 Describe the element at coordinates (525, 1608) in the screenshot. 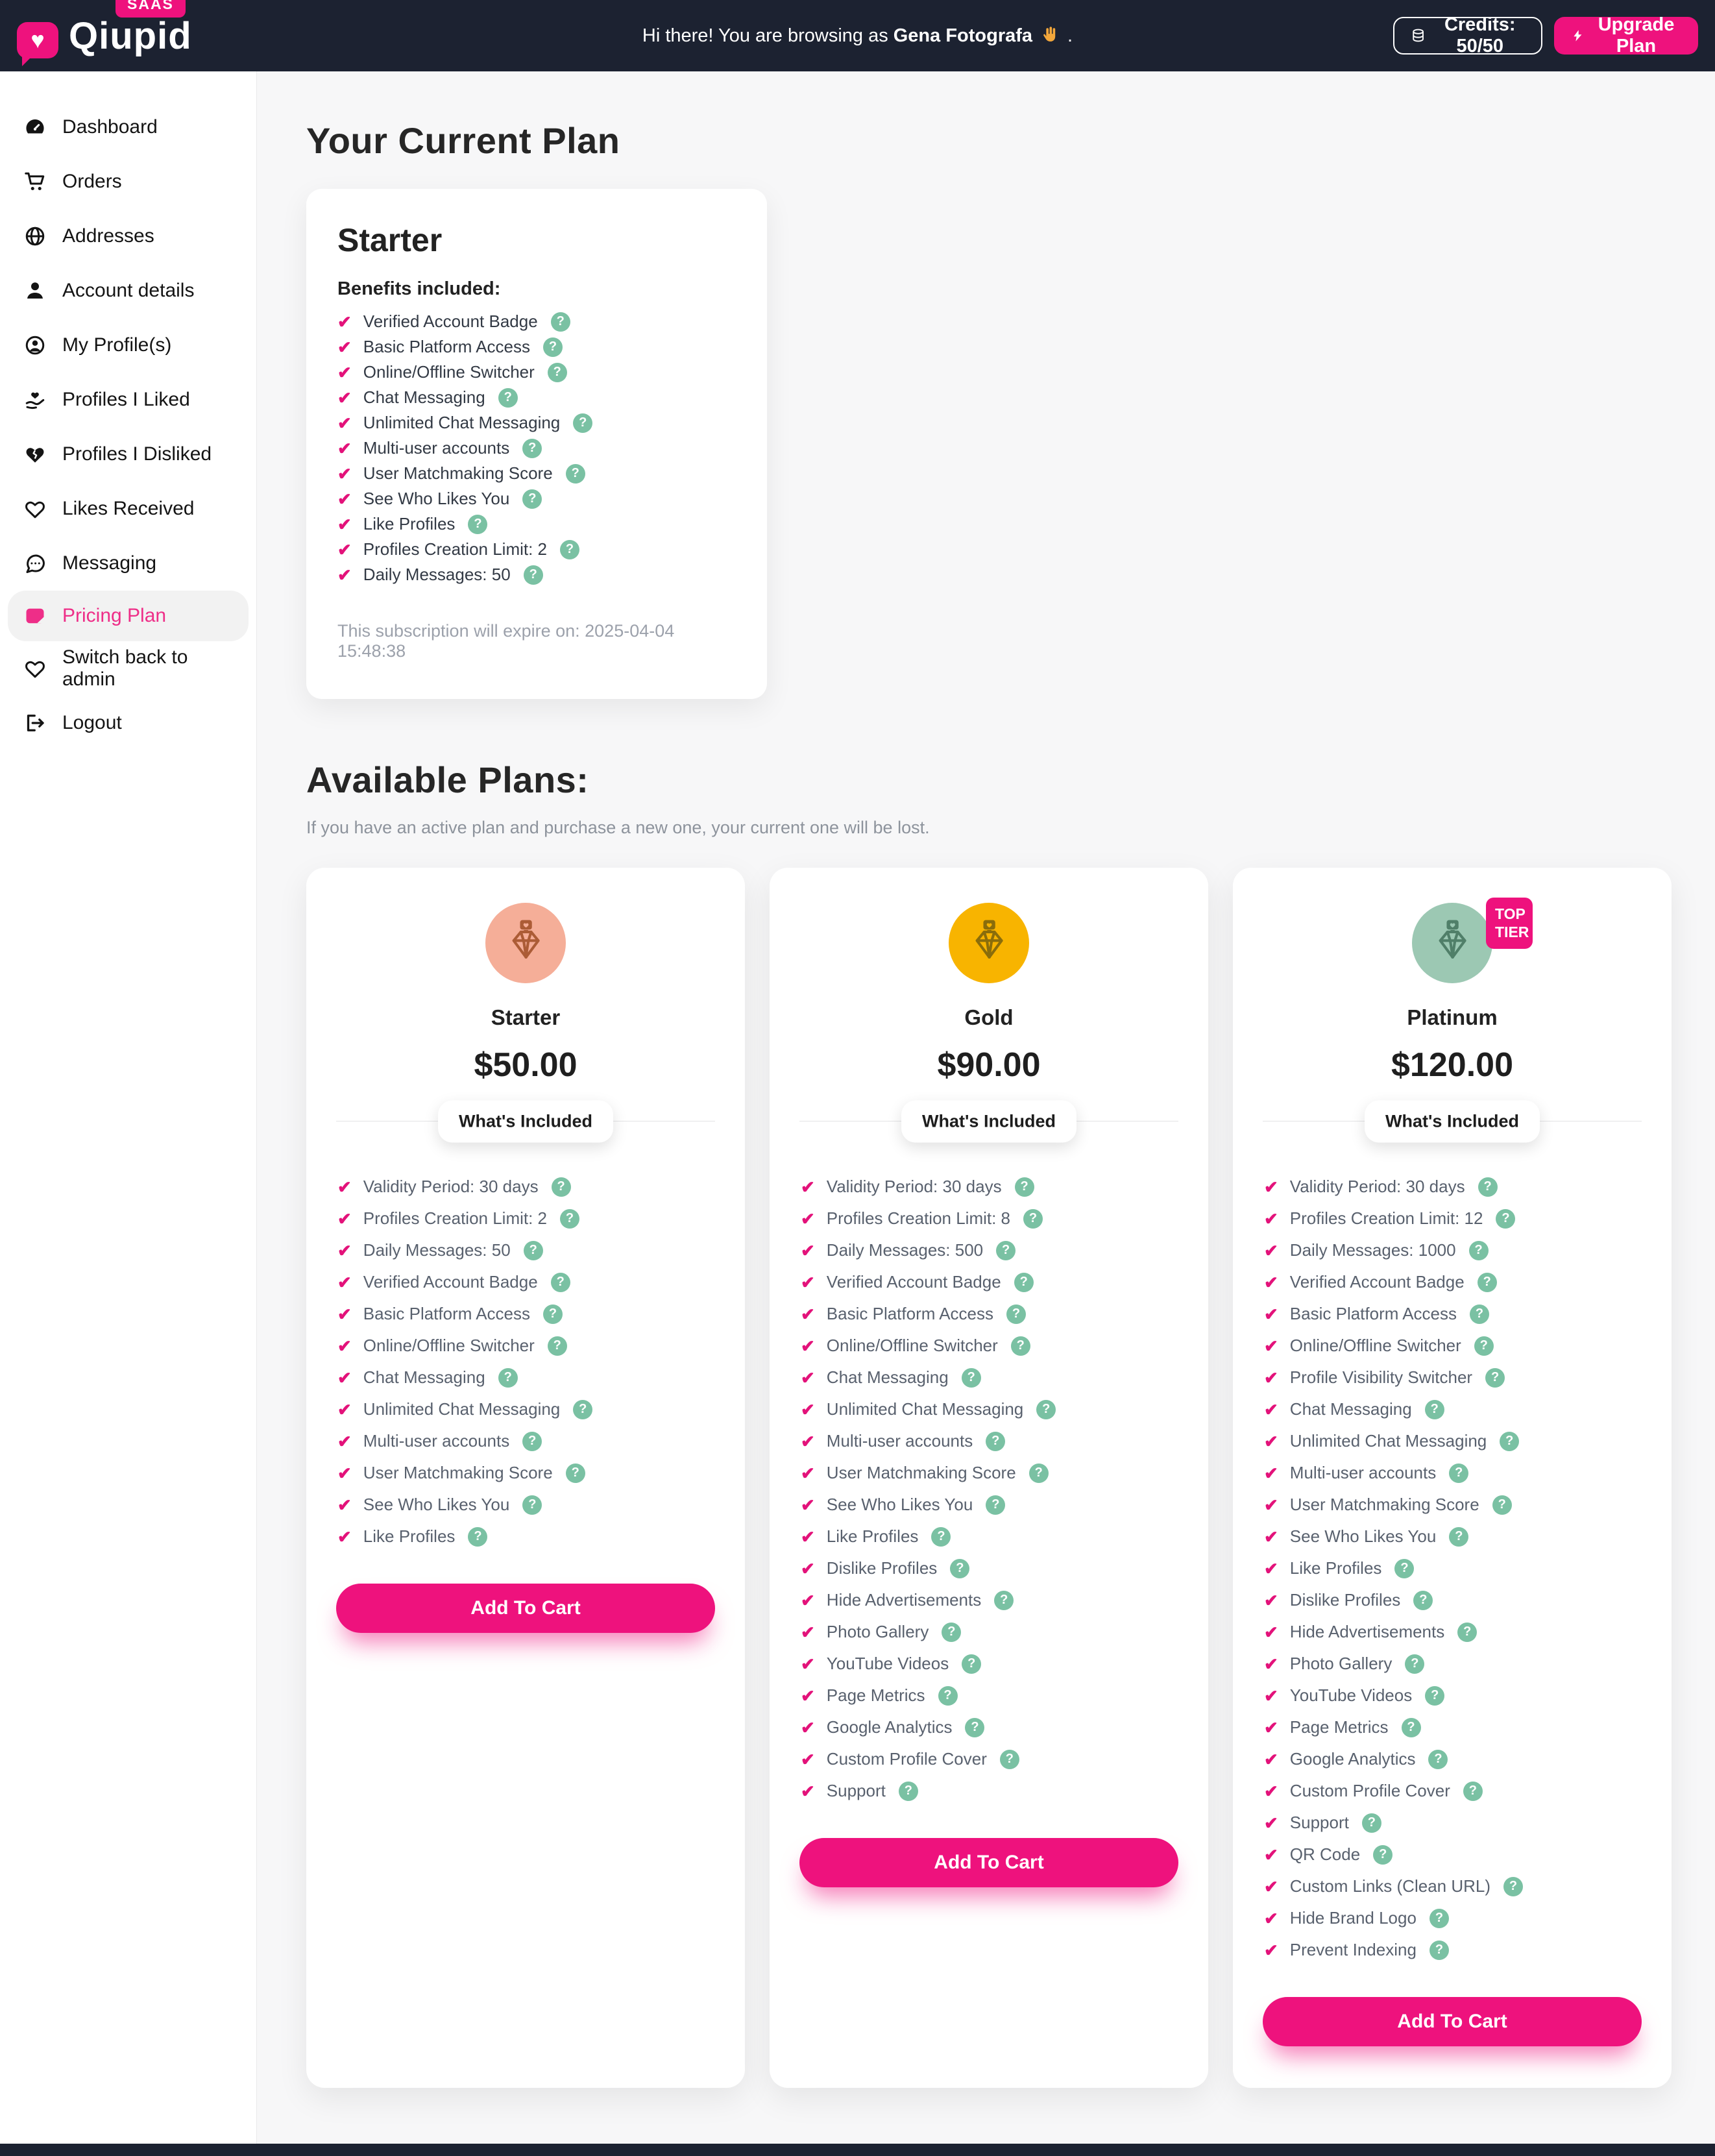

I see `add-to-cart-button-starter: Add To Cart` at that location.